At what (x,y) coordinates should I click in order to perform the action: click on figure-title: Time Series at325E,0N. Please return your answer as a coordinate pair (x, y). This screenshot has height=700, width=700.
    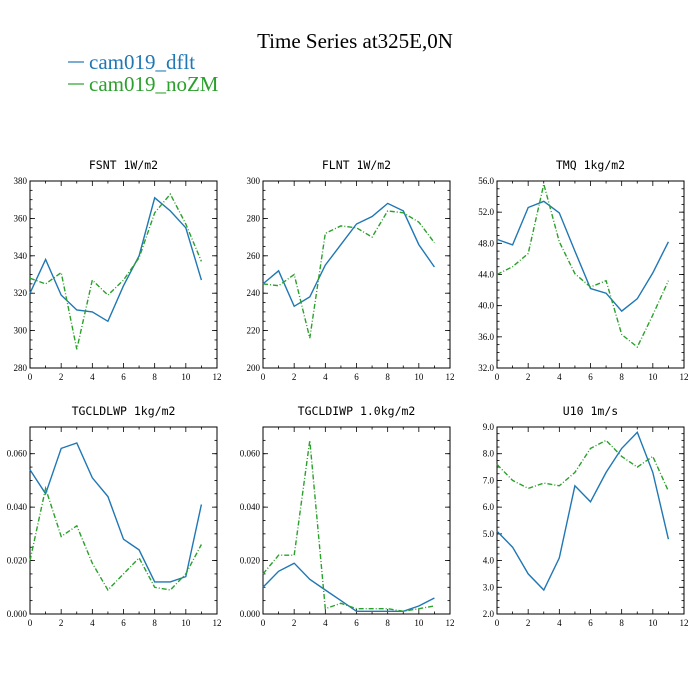
    Looking at the image, I should click on (355, 41).